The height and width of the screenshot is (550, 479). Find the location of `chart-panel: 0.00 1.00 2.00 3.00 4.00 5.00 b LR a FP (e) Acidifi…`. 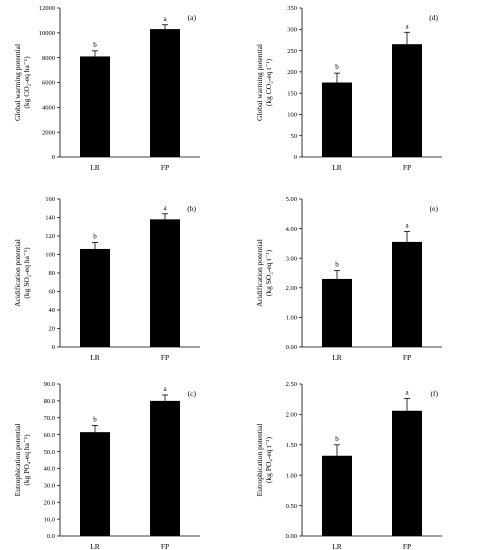

chart-panel: 0.00 1.00 2.00 3.00 4.00 5.00 b LR a FP (e) Acidifi… is located at coordinates (348, 279).